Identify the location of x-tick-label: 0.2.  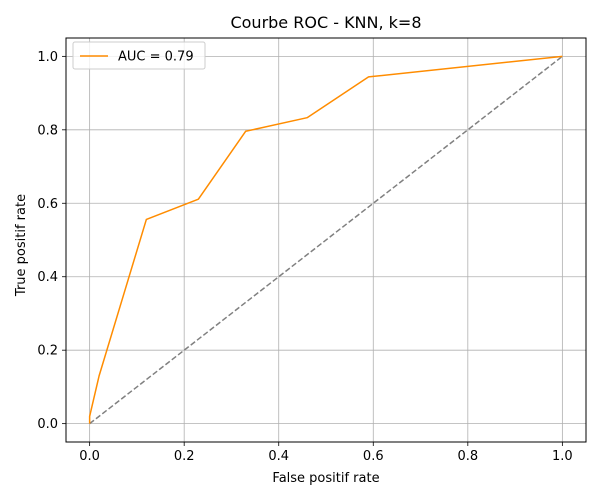
(184, 456).